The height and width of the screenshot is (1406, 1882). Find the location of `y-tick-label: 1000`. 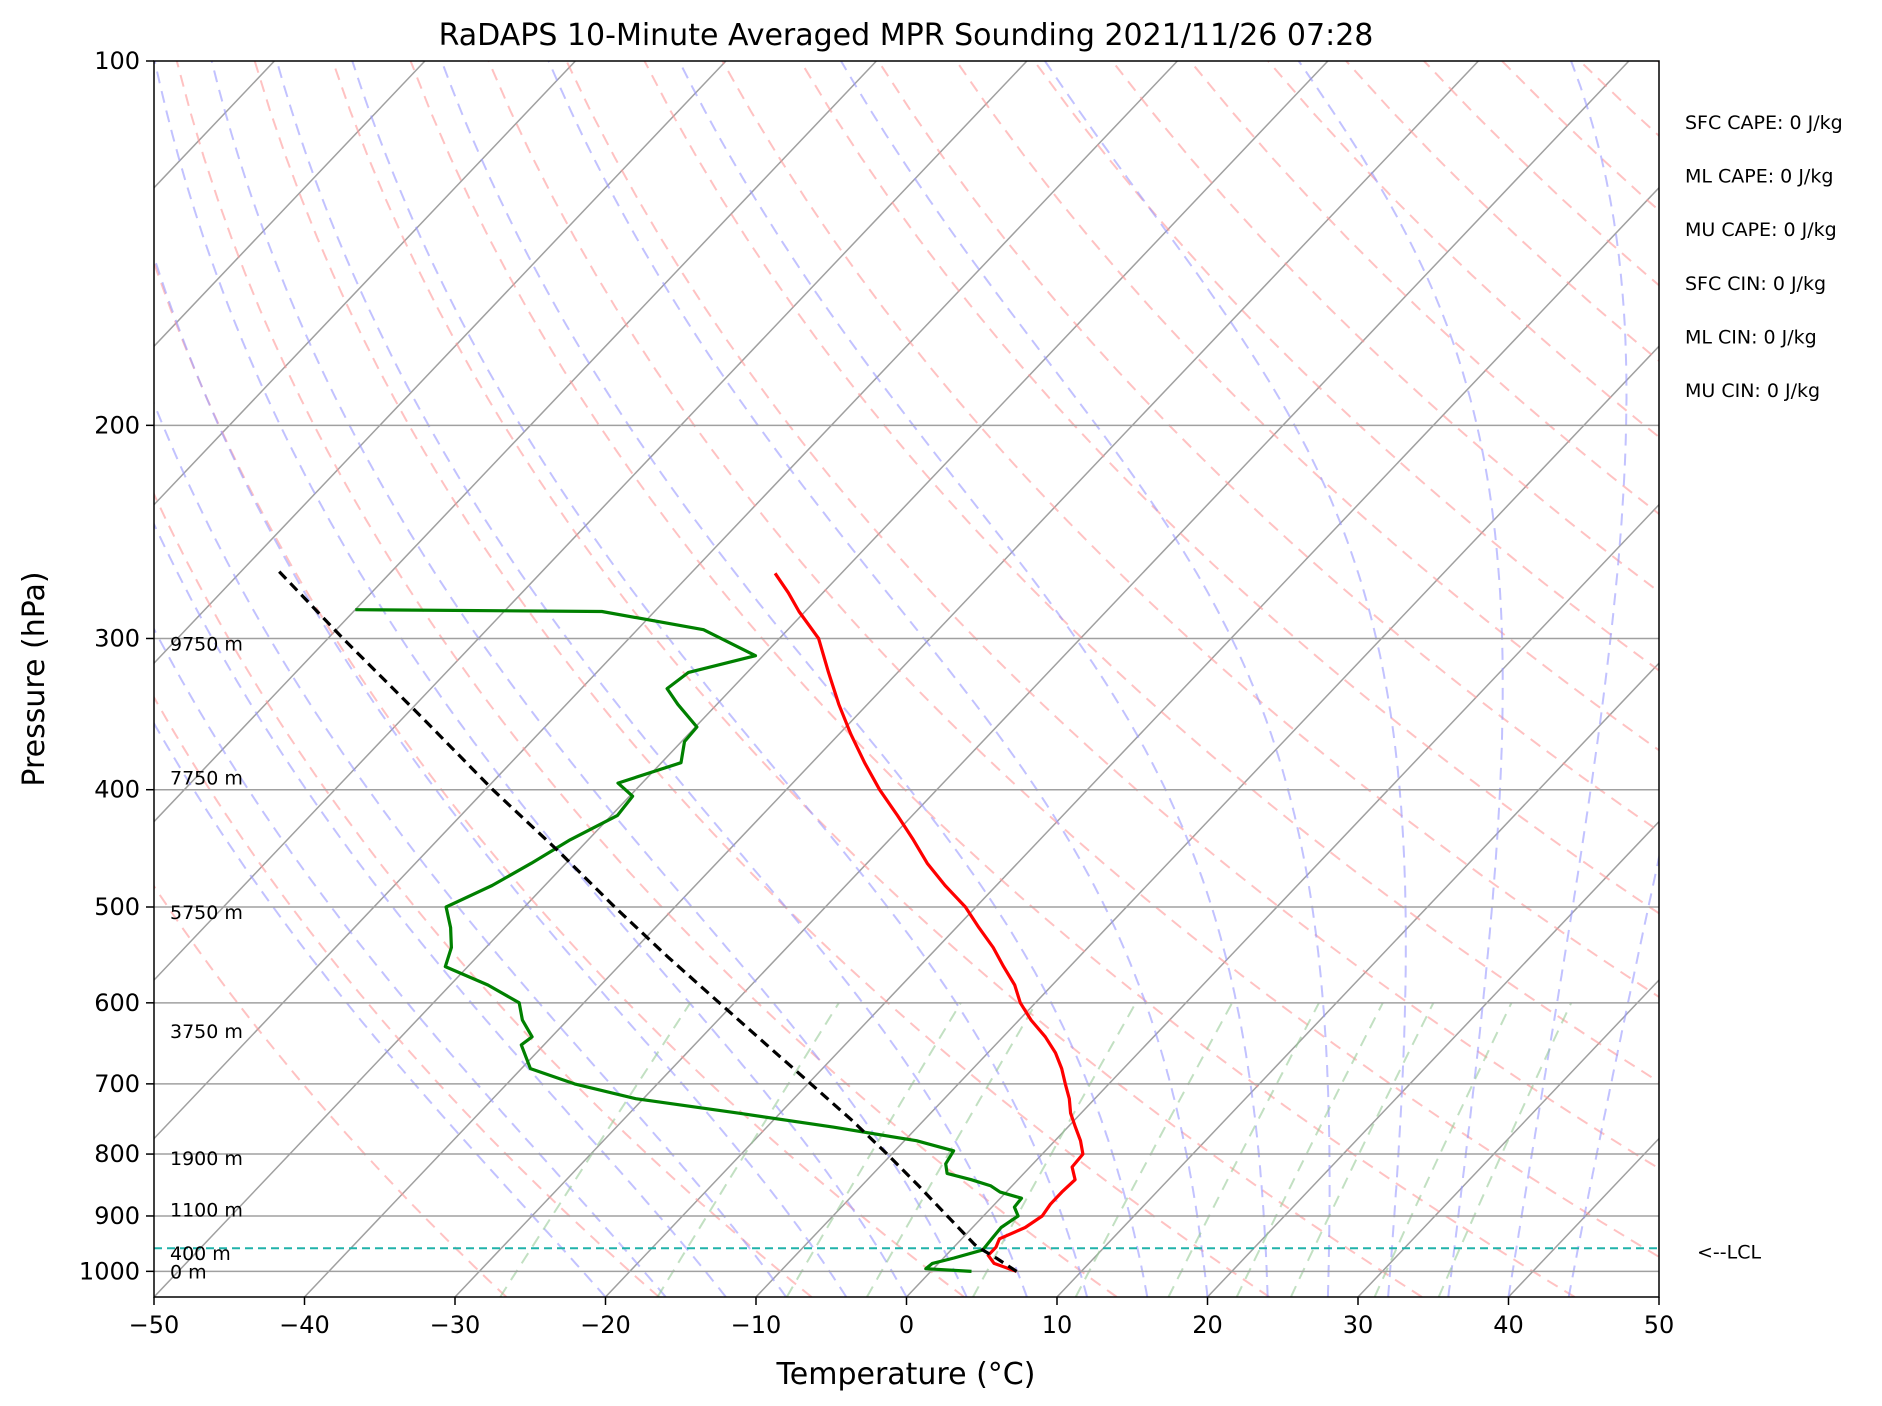

y-tick-label: 1000 is located at coordinates (109, 1271).